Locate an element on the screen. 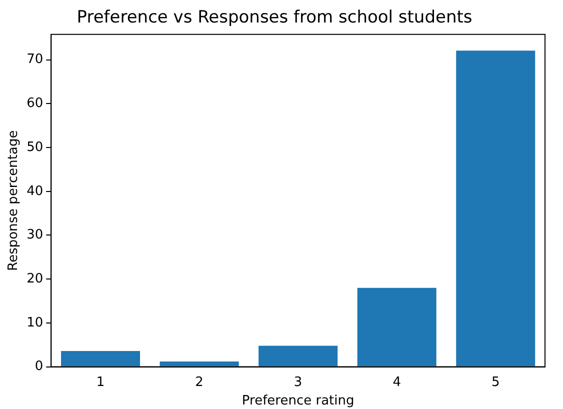 The height and width of the screenshot is (409, 563). x-tick-label: 5 is located at coordinates (495, 382).